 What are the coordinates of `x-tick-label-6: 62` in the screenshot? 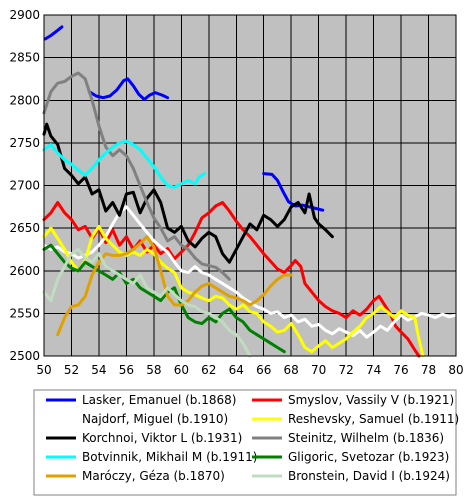 It's located at (208, 370).